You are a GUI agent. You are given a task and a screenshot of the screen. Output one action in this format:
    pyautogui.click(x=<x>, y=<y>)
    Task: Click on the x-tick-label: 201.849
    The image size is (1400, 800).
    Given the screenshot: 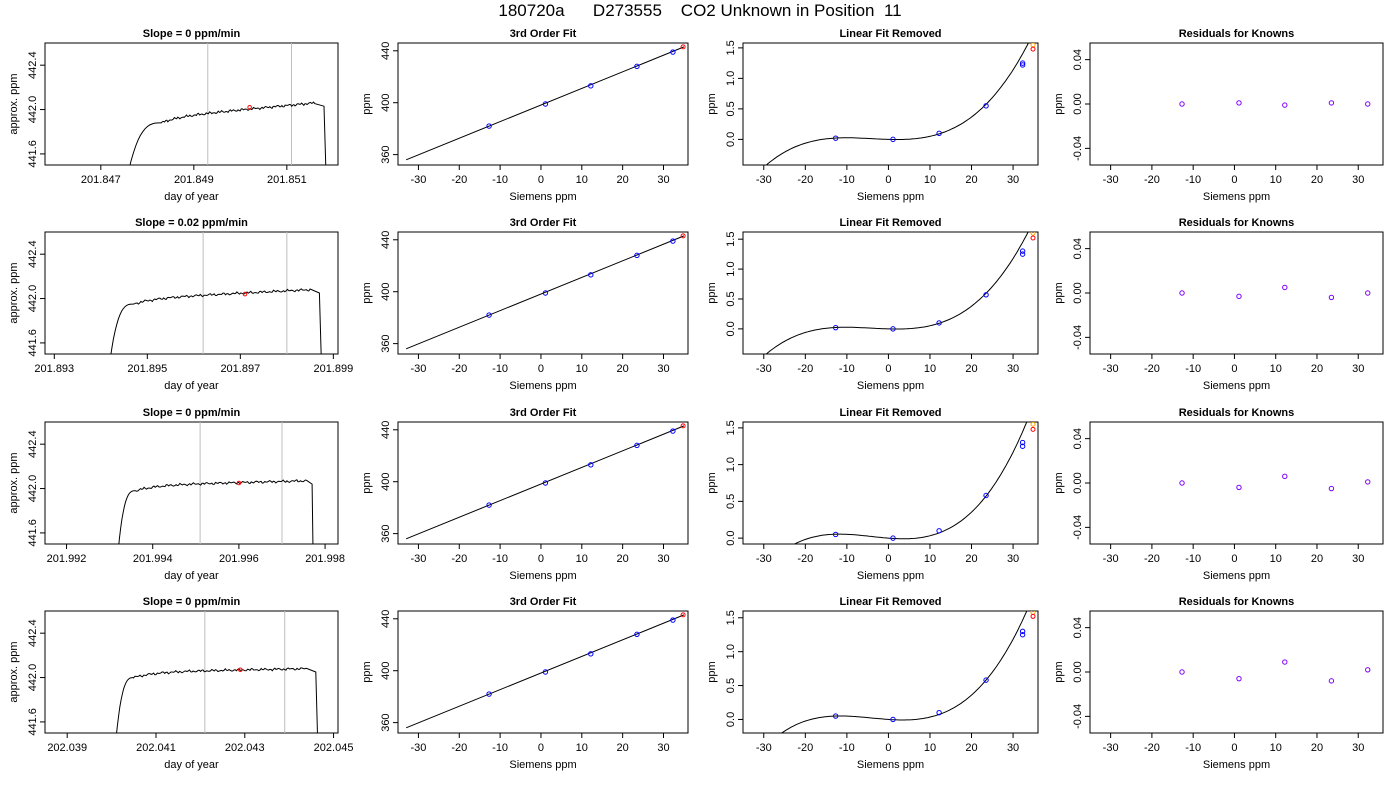 What is the action you would take?
    pyautogui.click(x=194, y=180)
    